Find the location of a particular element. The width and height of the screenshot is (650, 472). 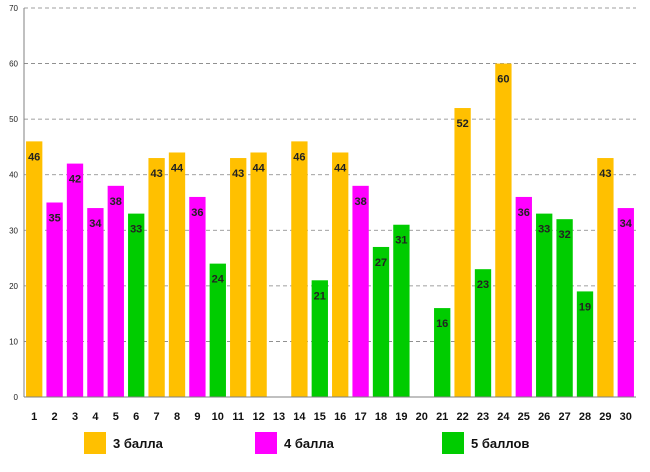

y-tick-label: 30 is located at coordinates (13, 230).